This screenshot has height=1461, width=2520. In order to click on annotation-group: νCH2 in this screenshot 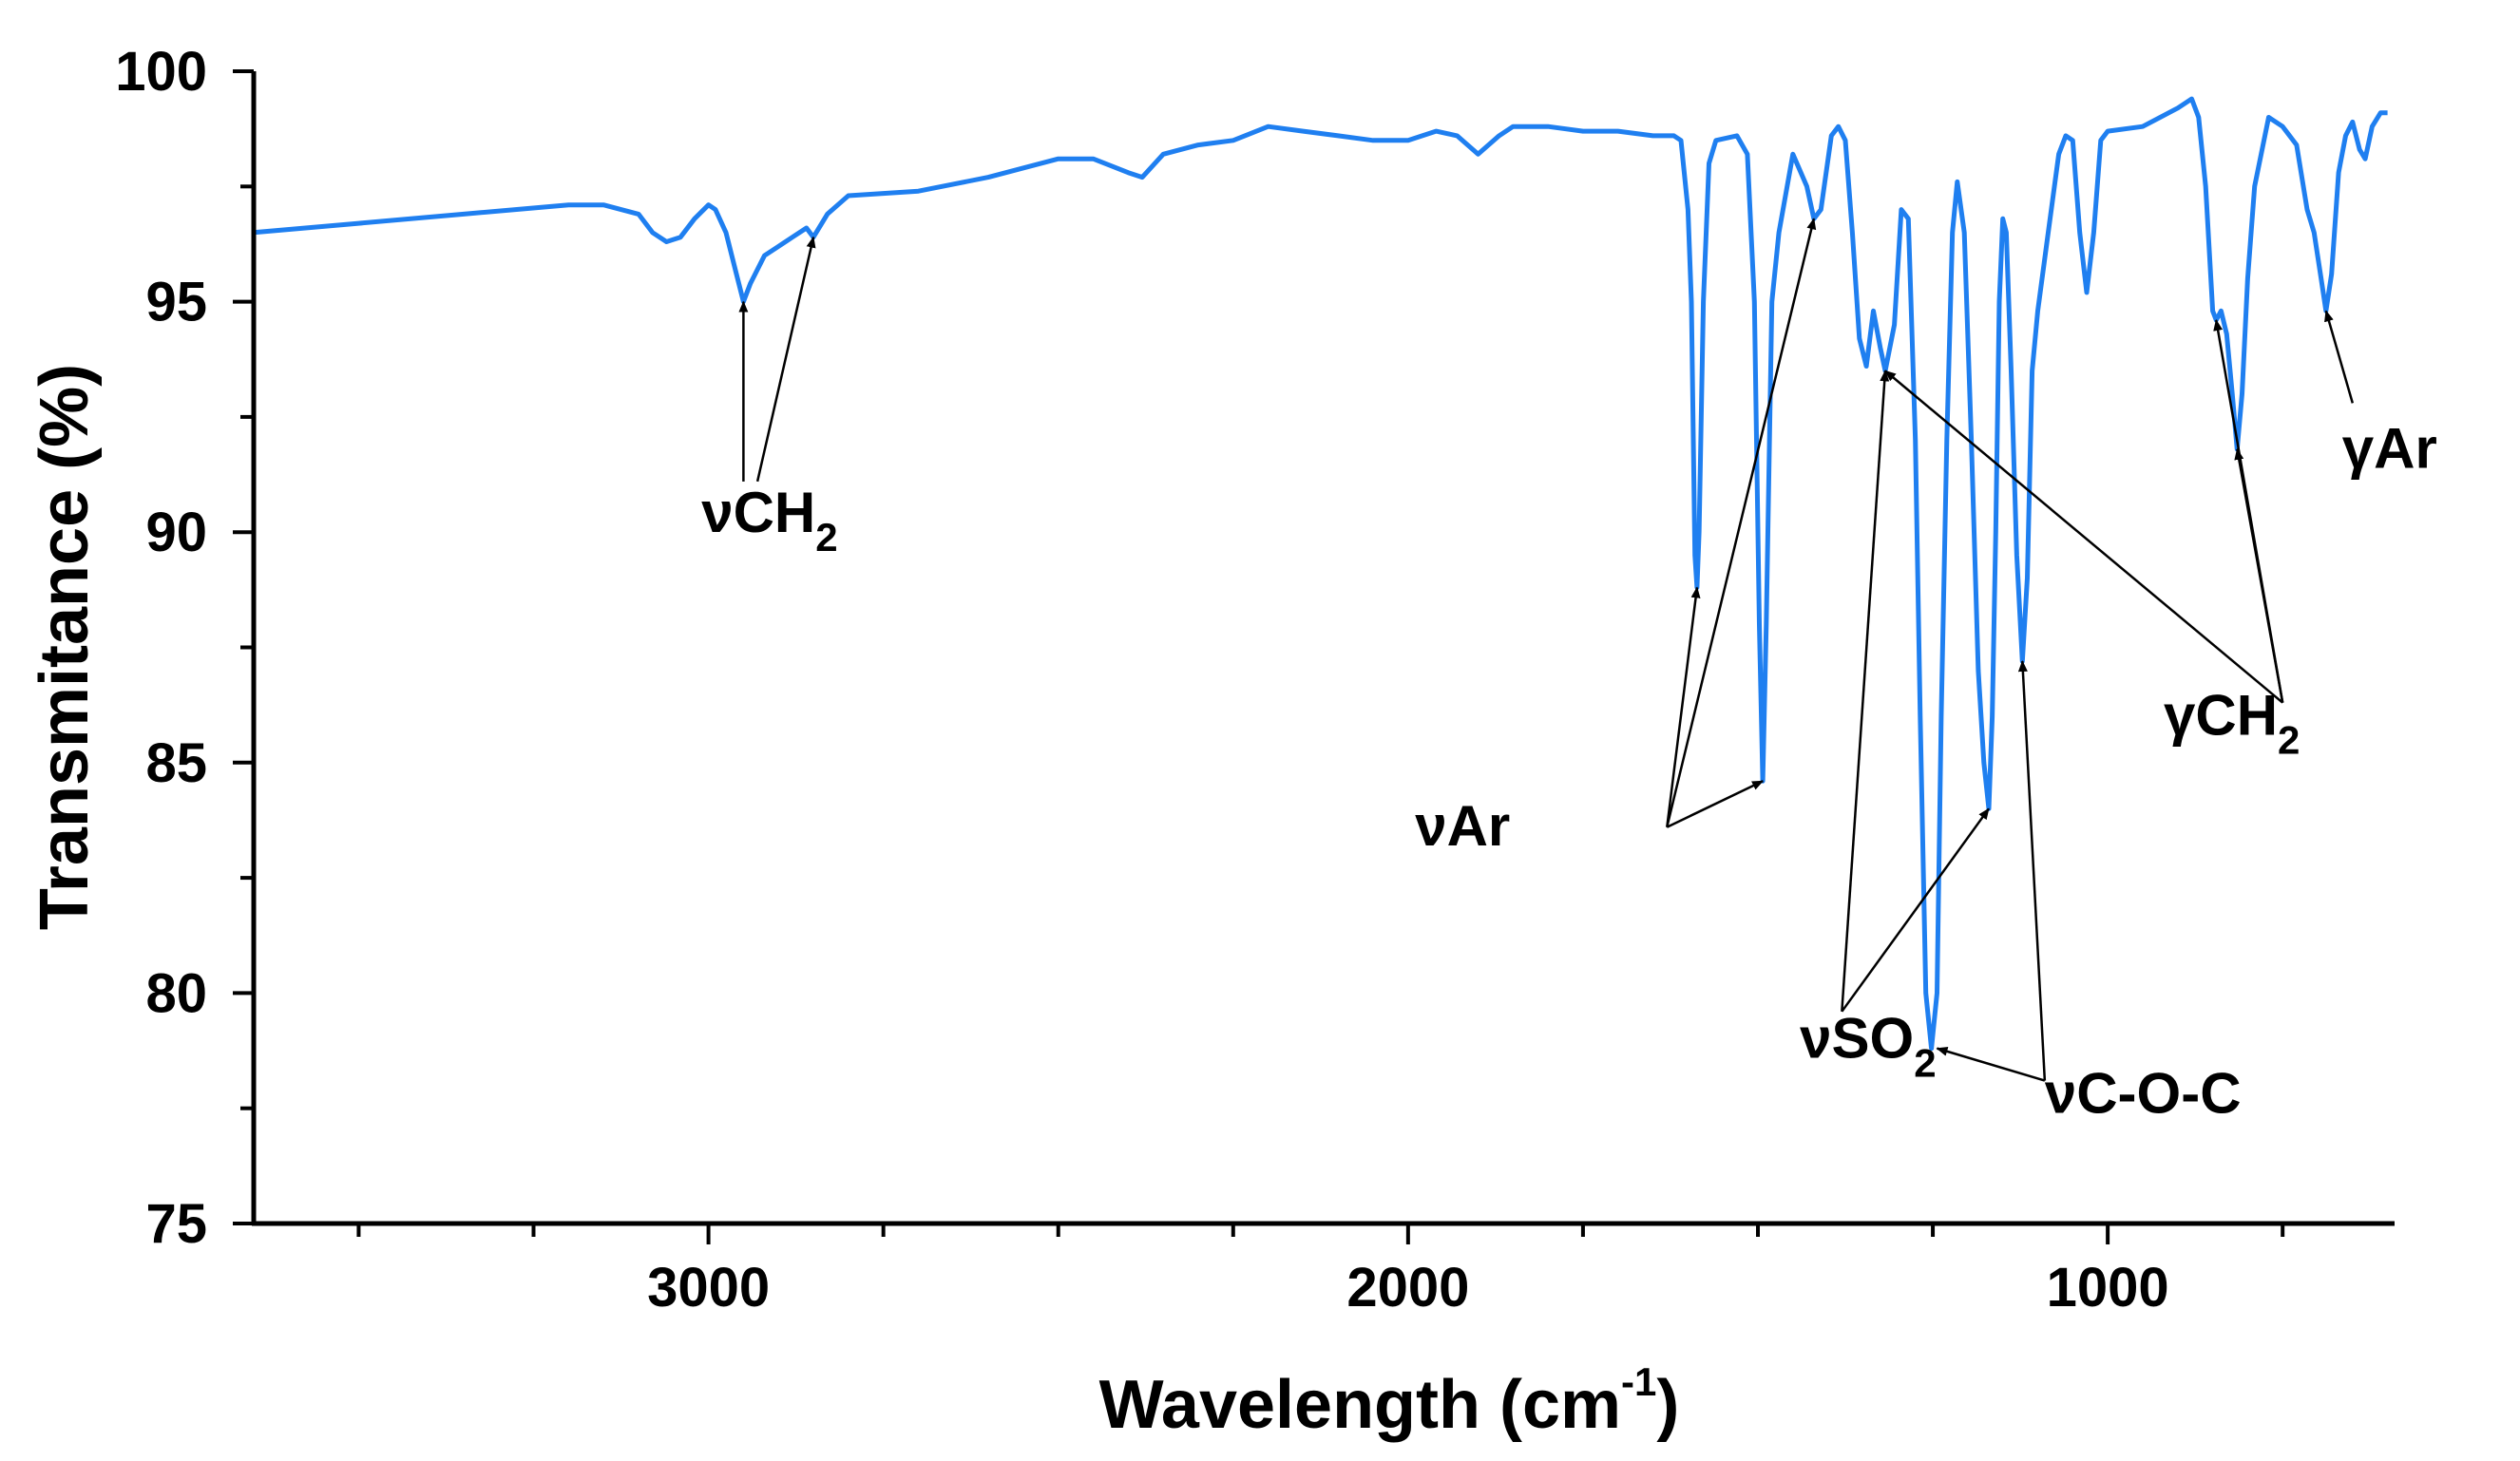, I will do `click(769, 398)`.